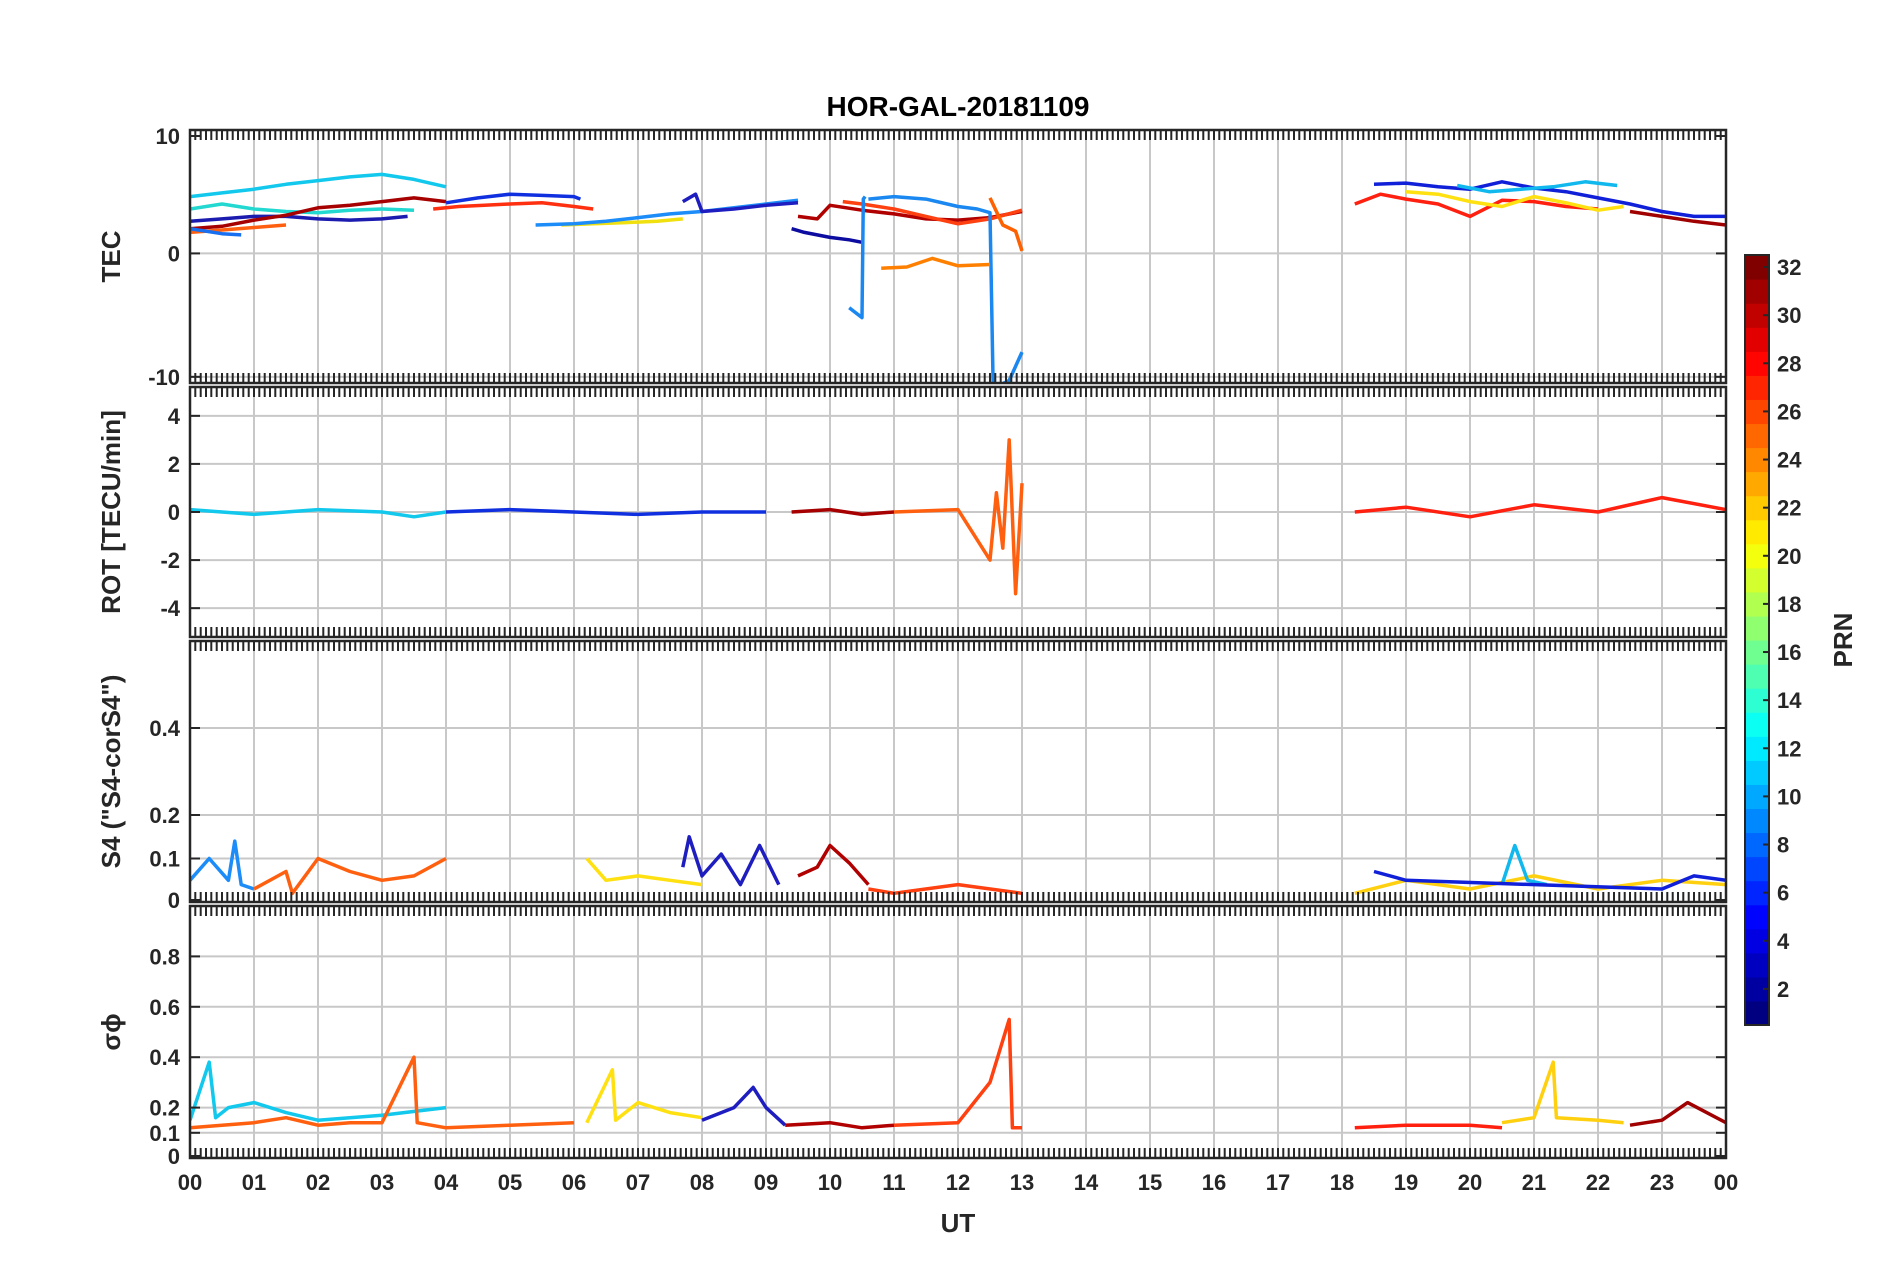 The image size is (1902, 1272). I want to click on y-tick-labels: 0.4 0.2 0.1 0, so click(937, 814).